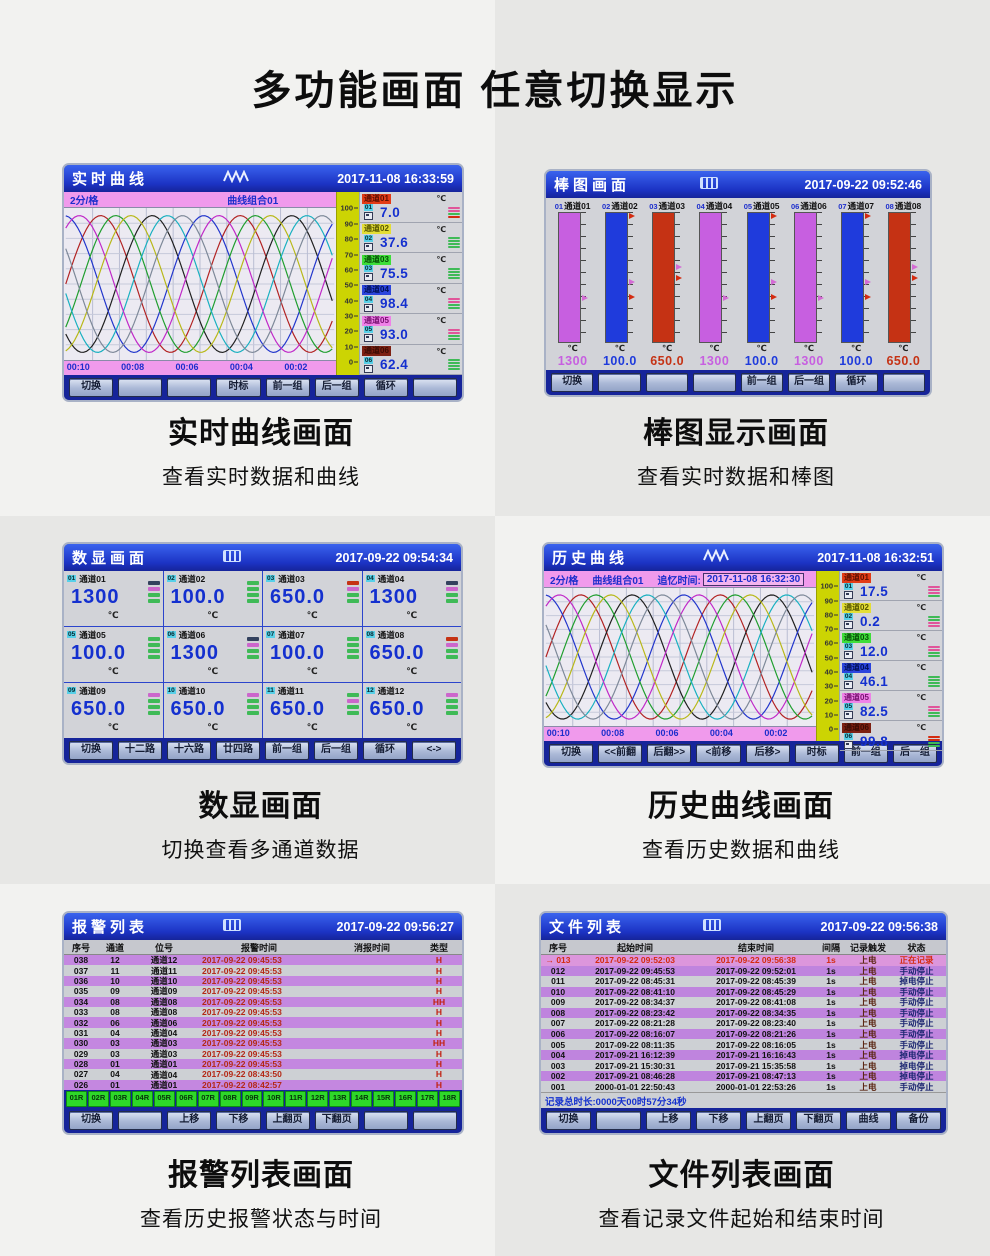 The width and height of the screenshot is (990, 1256). Describe the element at coordinates (263, 1033) in the screenshot. I see `alarm-row-031: 031 04 通道04 2017-09-22 09:45:53 H` at that location.